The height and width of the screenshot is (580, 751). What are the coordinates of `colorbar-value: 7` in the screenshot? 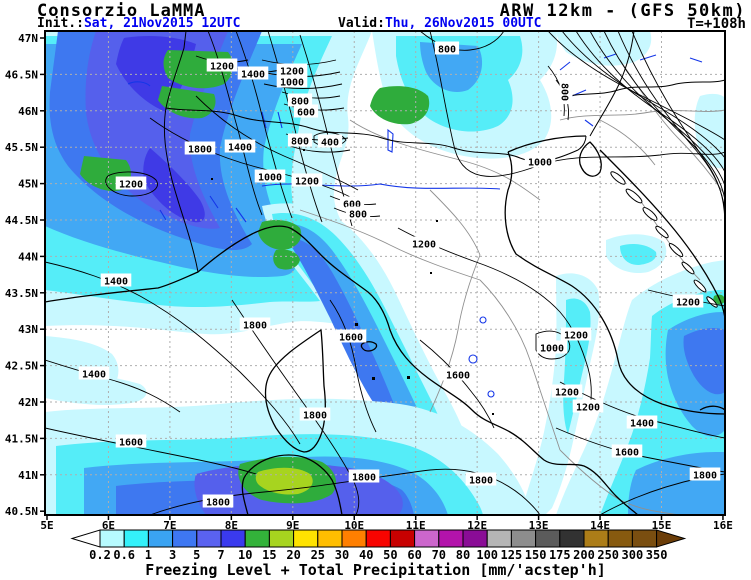 It's located at (220, 555).